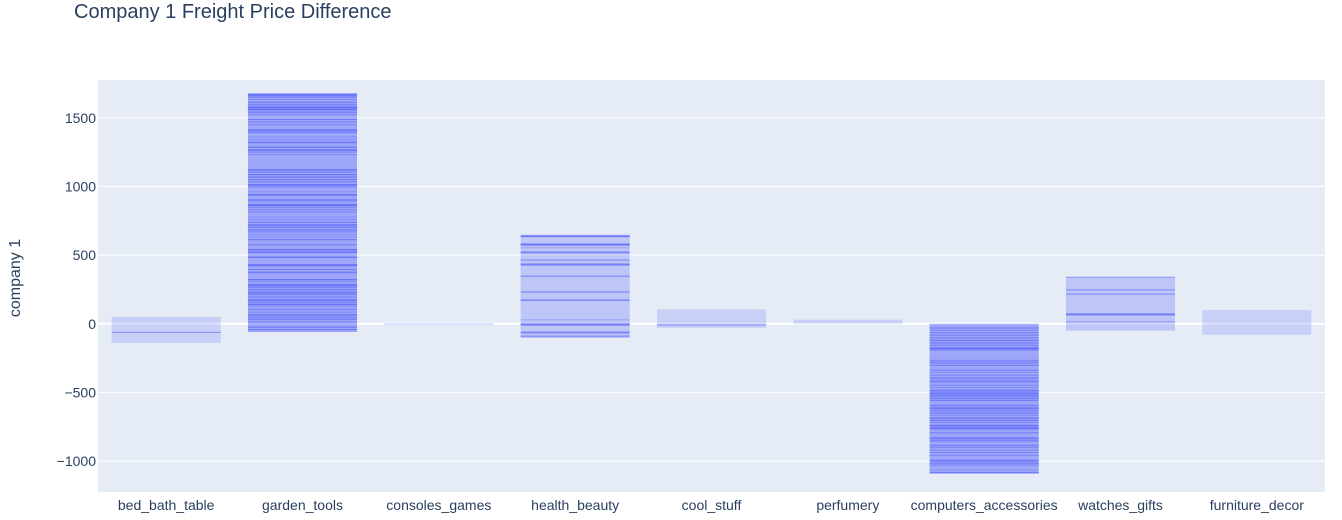 This screenshot has width=1342, height=520. What do you see at coordinates (1120, 303) in the screenshot?
I see `bar-watches_gifts` at bounding box center [1120, 303].